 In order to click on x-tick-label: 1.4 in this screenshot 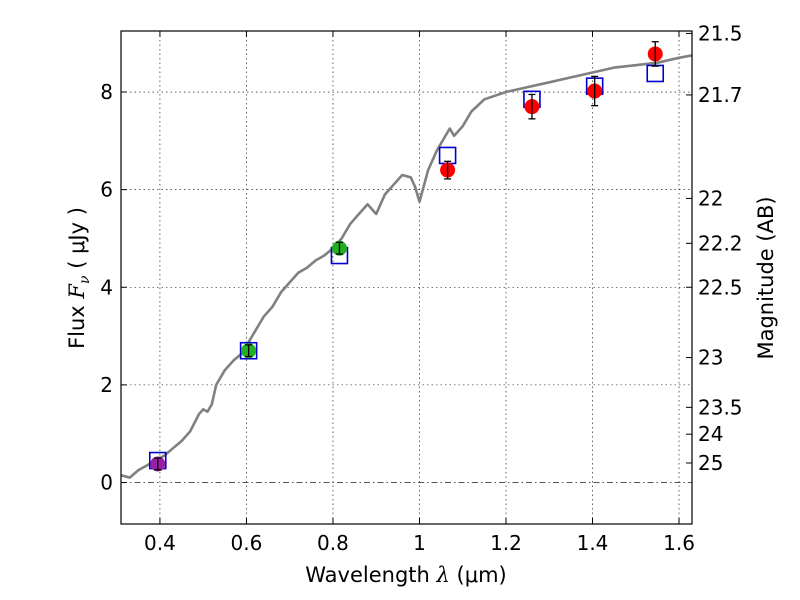, I will do `click(593, 543)`.